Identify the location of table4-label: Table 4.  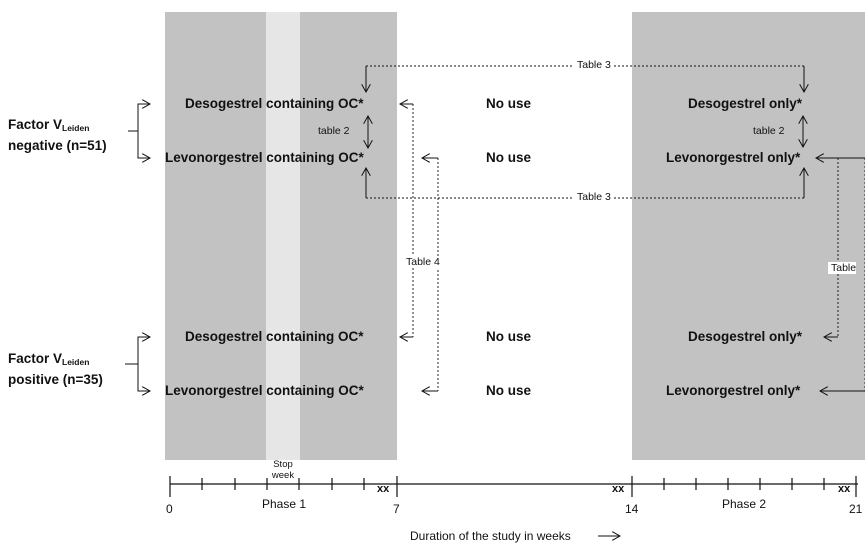
(423, 262).